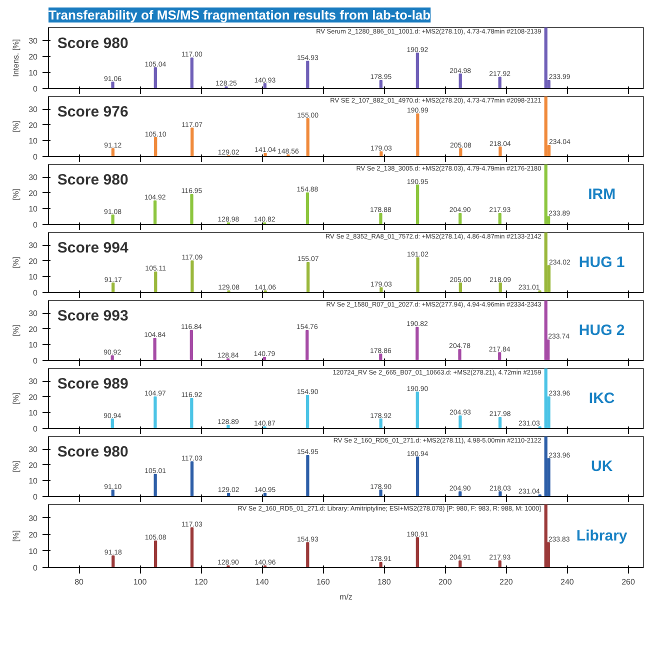 The width and height of the screenshot is (662, 651). Describe the element at coordinates (262, 582) in the screenshot. I see `x-tick-label: 140` at that location.